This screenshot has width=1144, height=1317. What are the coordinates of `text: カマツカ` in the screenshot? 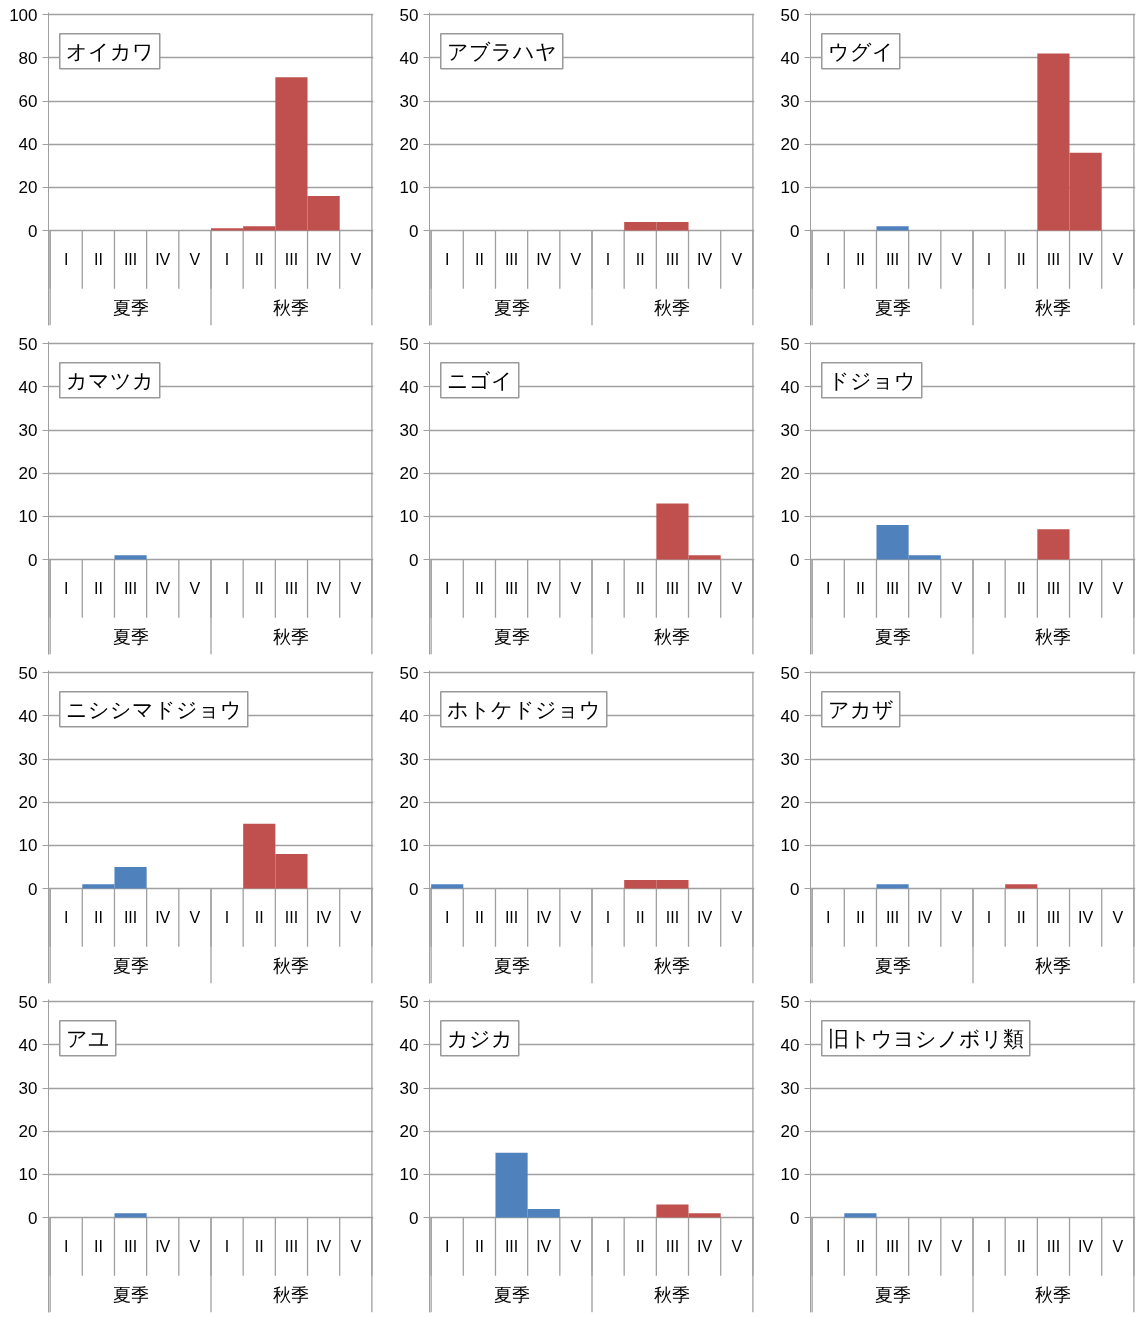 It's located at (109, 380).